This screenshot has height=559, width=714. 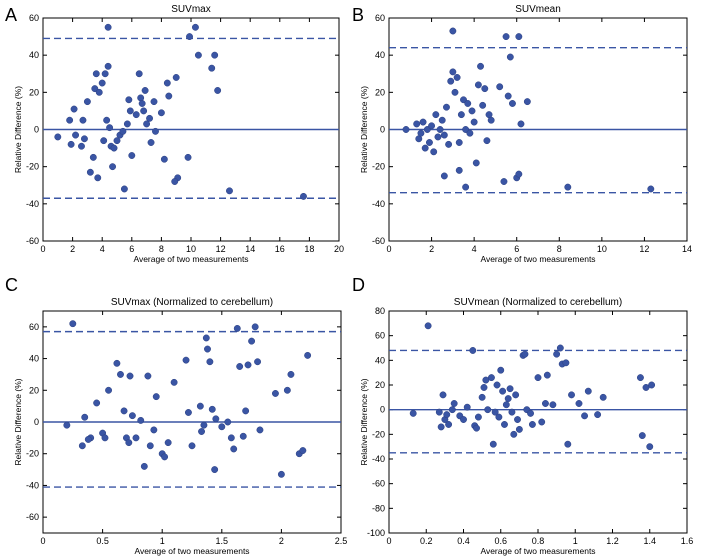 I want to click on x-tick-label: 0, so click(x=42, y=541).